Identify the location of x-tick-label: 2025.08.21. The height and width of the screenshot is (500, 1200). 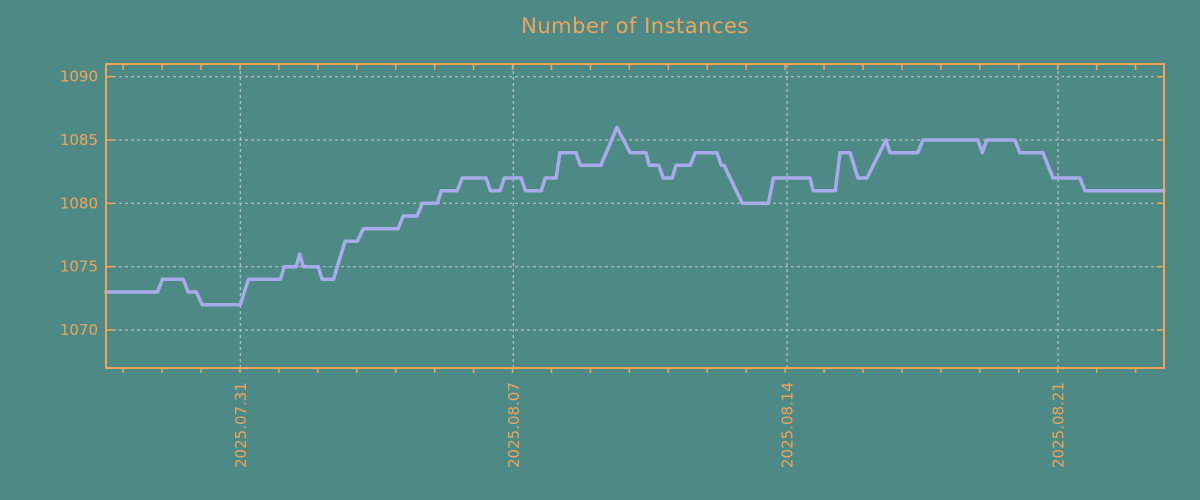
(1059, 425).